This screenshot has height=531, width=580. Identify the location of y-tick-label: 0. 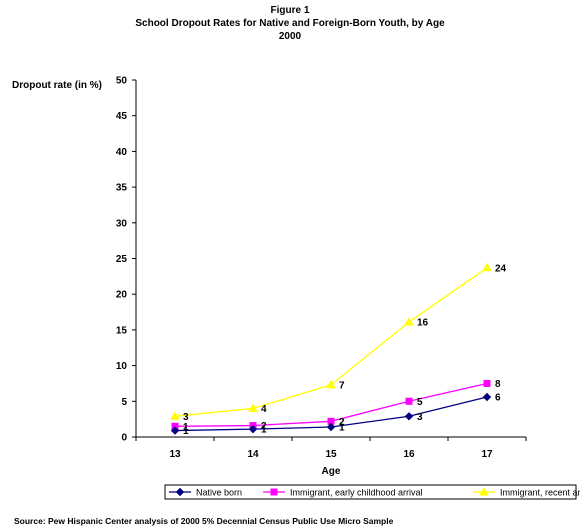
(124, 438).